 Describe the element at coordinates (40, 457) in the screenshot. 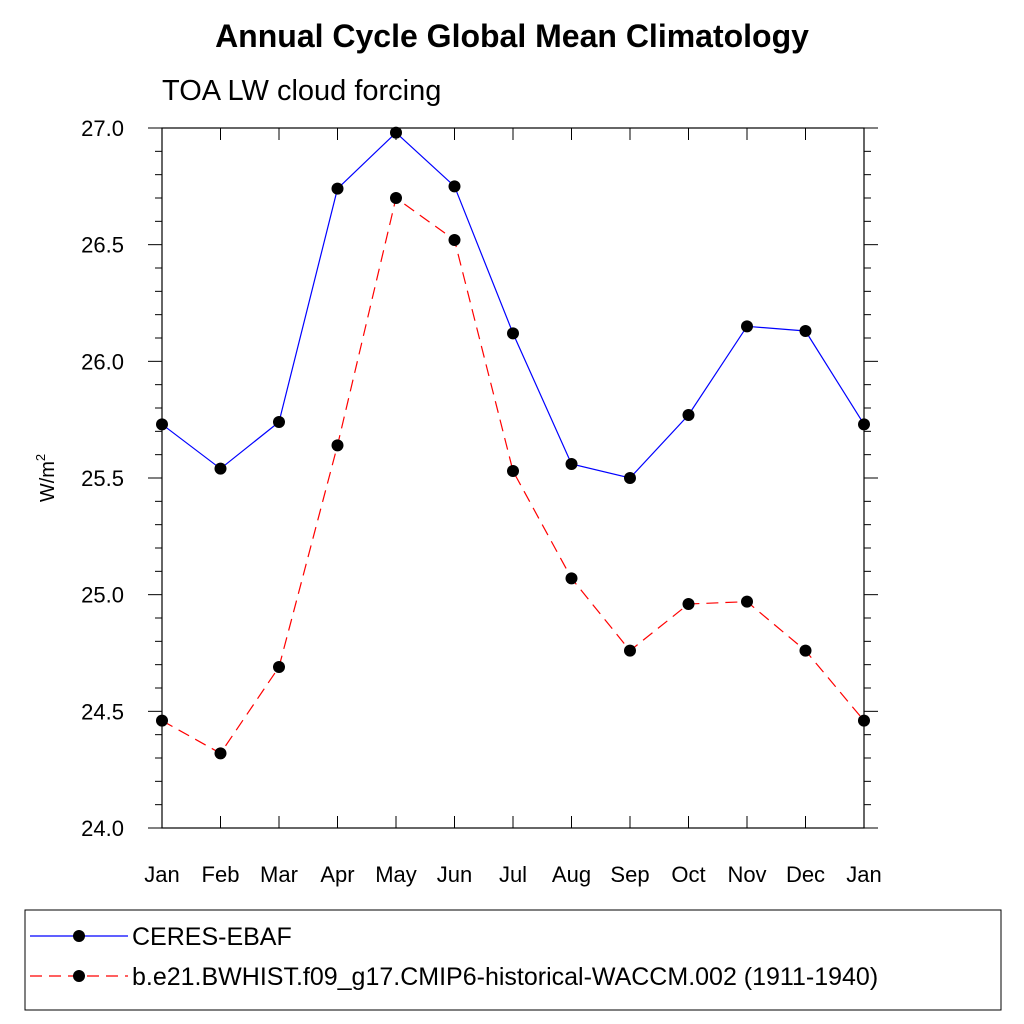

I see `y-axis-label-superscript: 2` at that location.